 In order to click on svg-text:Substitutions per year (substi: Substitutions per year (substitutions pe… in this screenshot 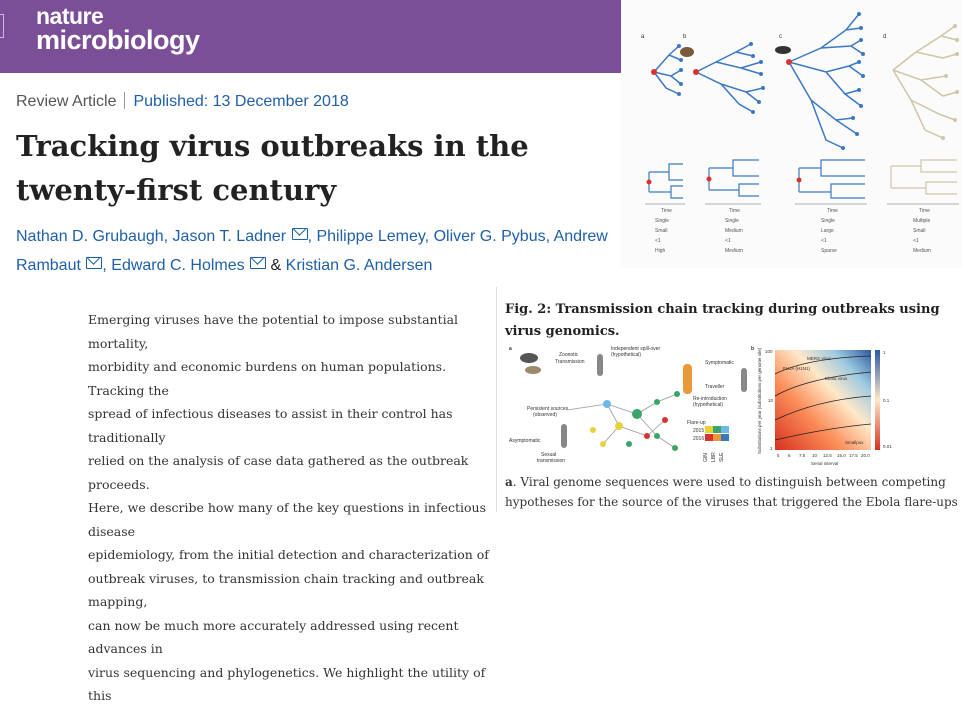, I will do `click(759, 400)`.